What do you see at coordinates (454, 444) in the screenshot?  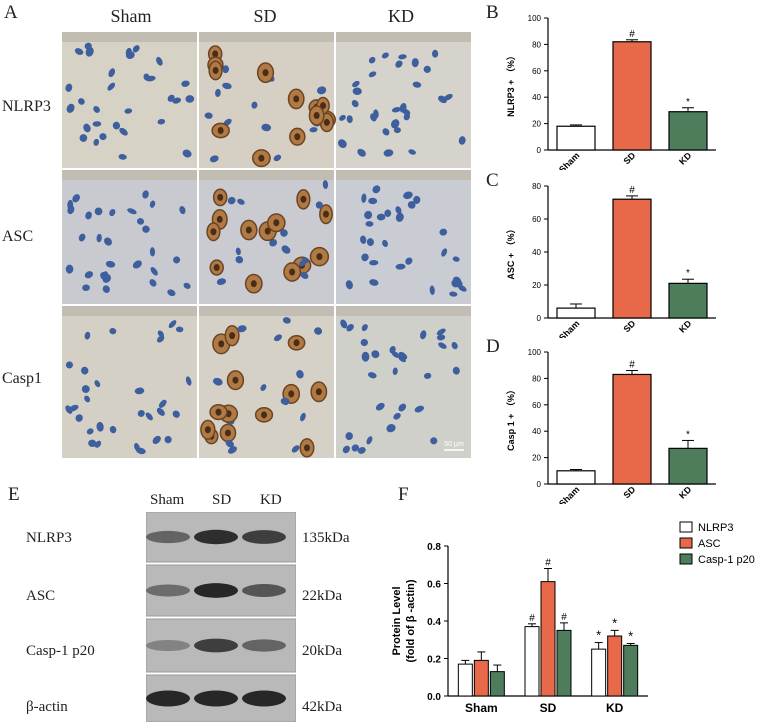 I see `scale-bar-label: 50 μm` at bounding box center [454, 444].